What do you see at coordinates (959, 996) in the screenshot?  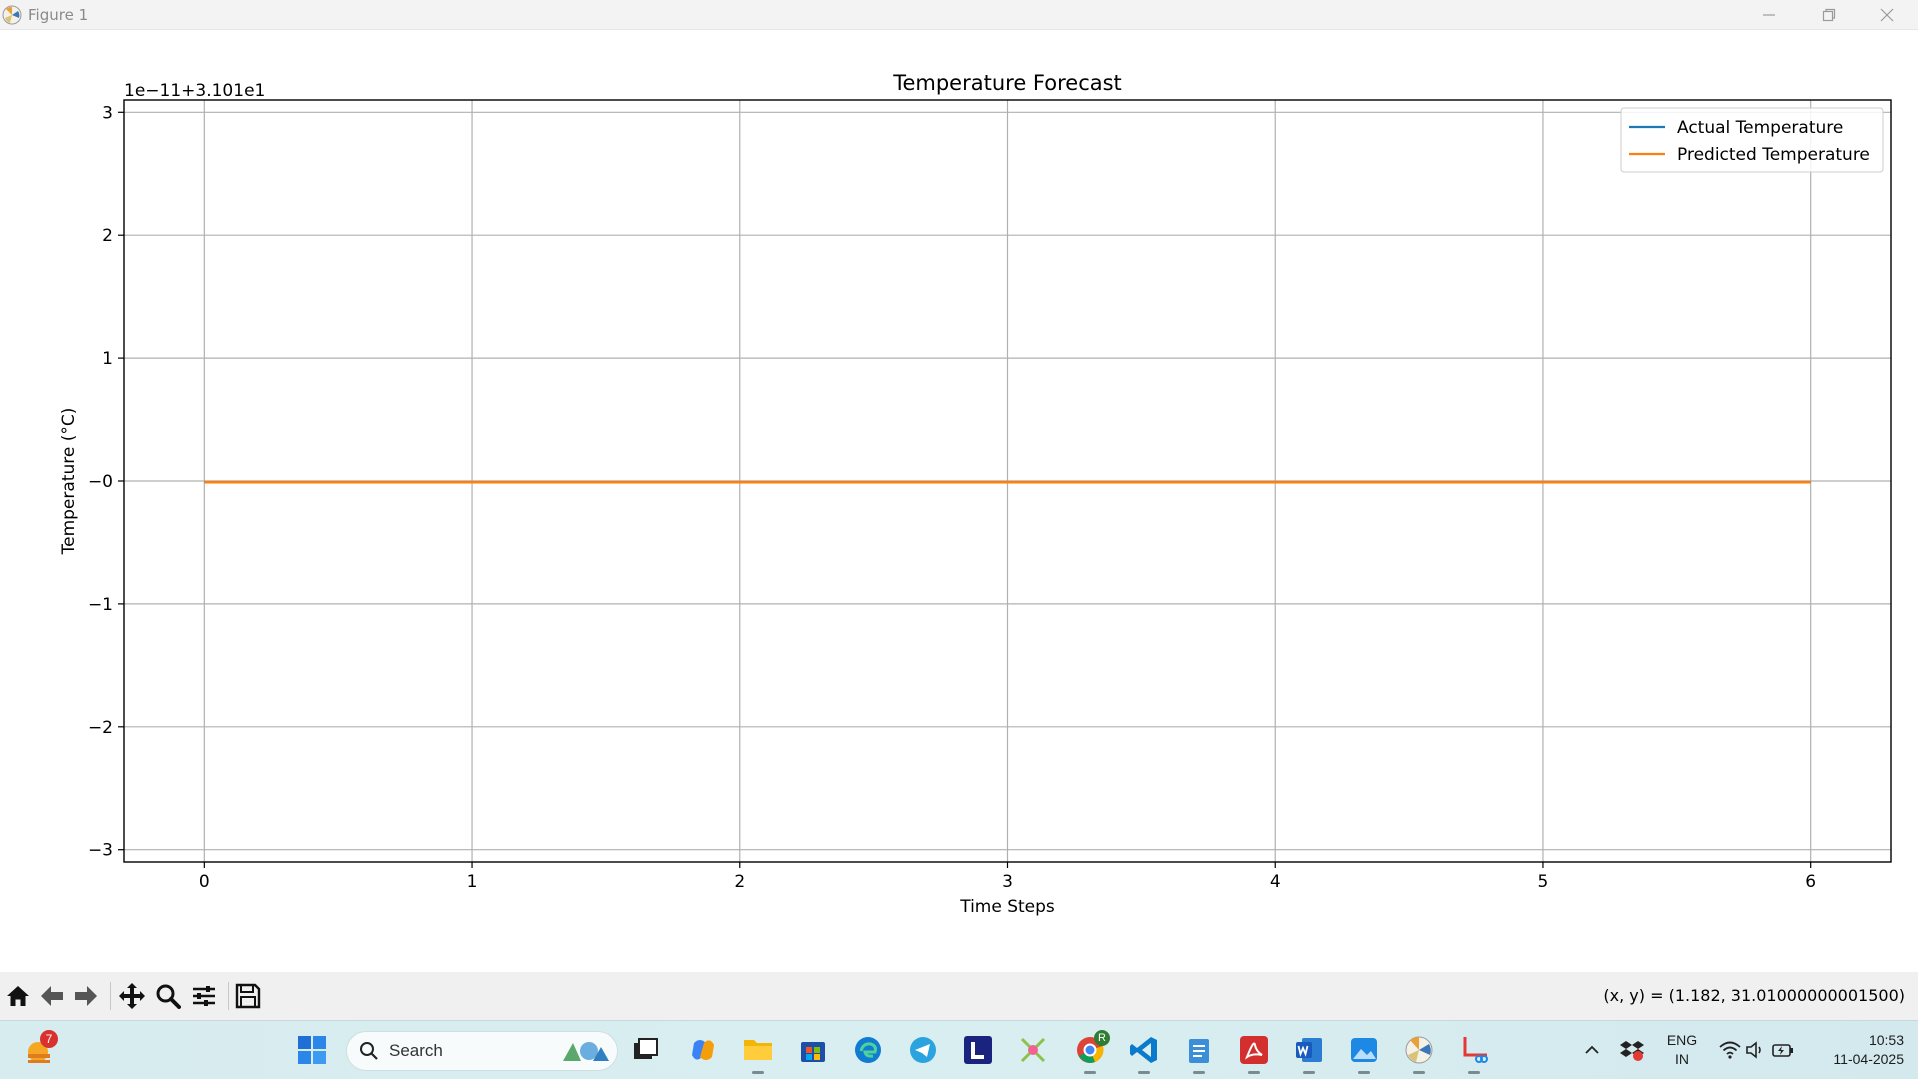 I see `navigation-toolbar: (x, y) = (1.182, 31.01000000001500)` at bounding box center [959, 996].